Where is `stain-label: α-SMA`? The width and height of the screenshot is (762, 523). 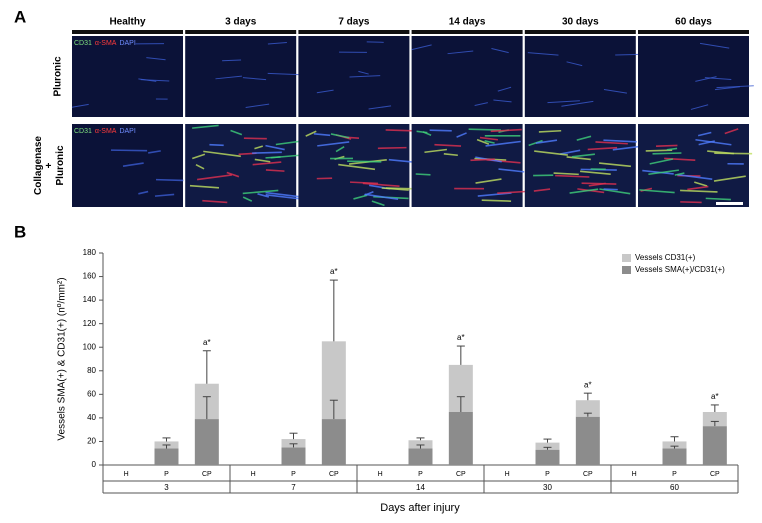
stain-label: α-SMA is located at coordinates (106, 131).